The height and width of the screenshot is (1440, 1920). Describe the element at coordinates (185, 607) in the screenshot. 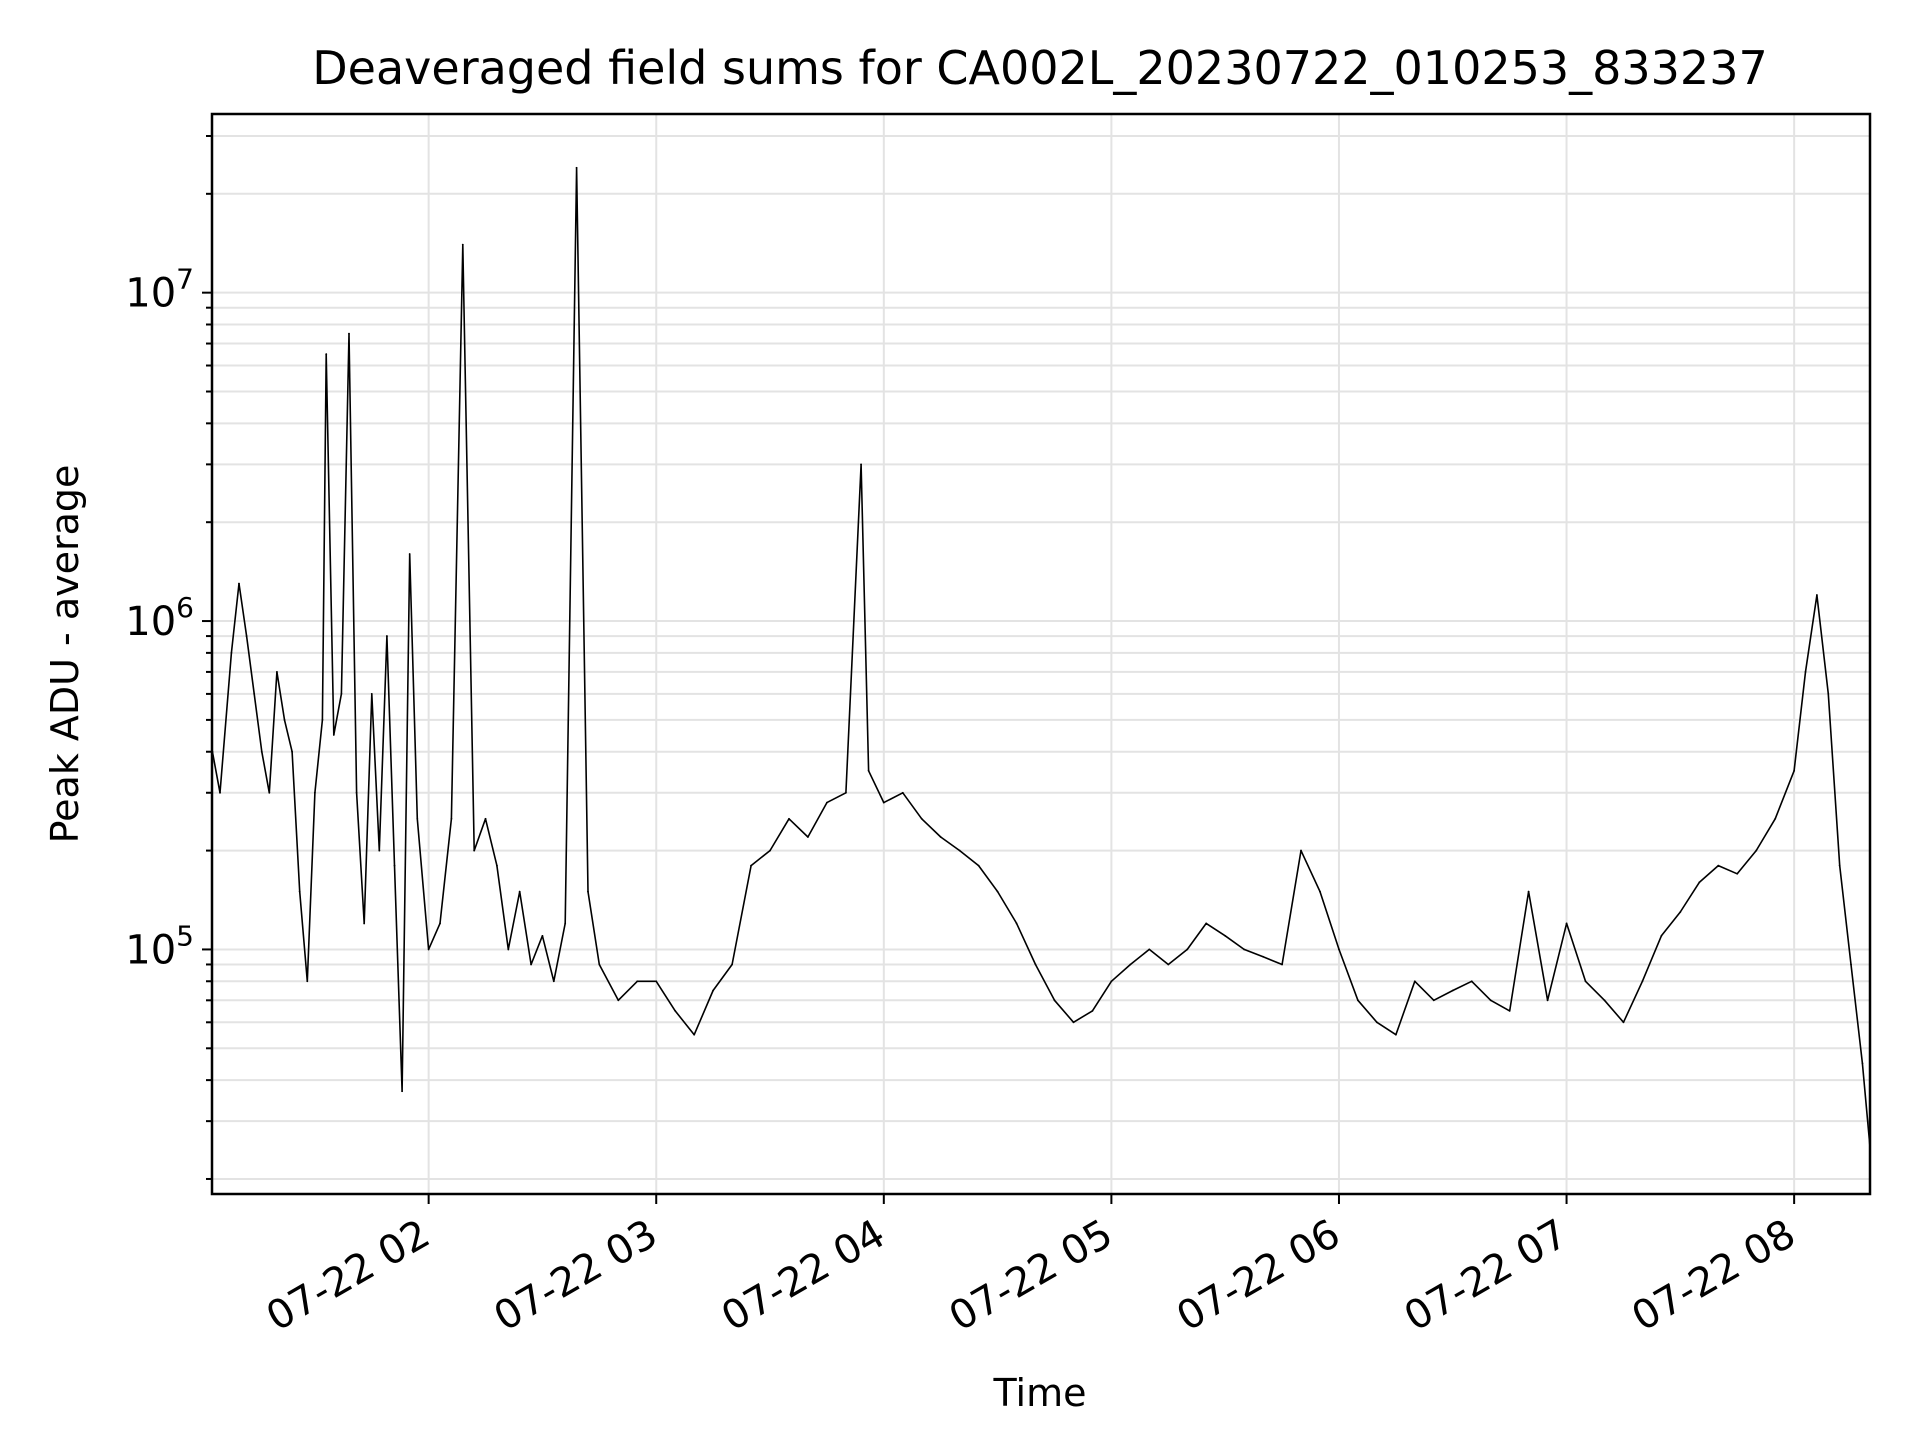

I see `y-tick-label-exponent: 6` at that location.